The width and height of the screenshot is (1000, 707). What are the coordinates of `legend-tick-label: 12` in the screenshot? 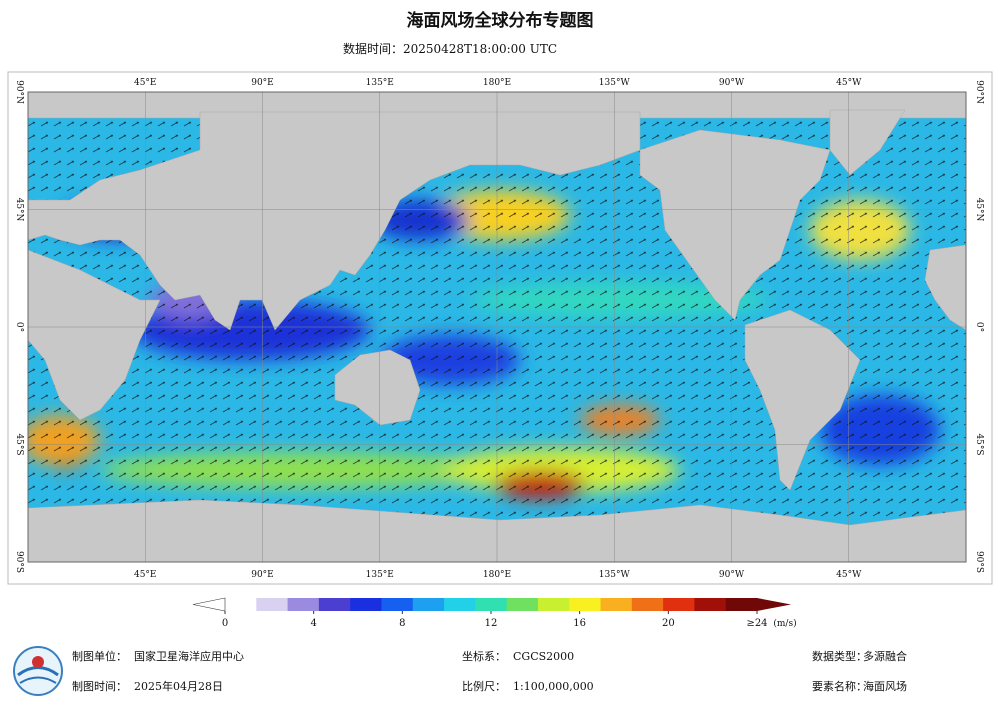 It's located at (491, 623).